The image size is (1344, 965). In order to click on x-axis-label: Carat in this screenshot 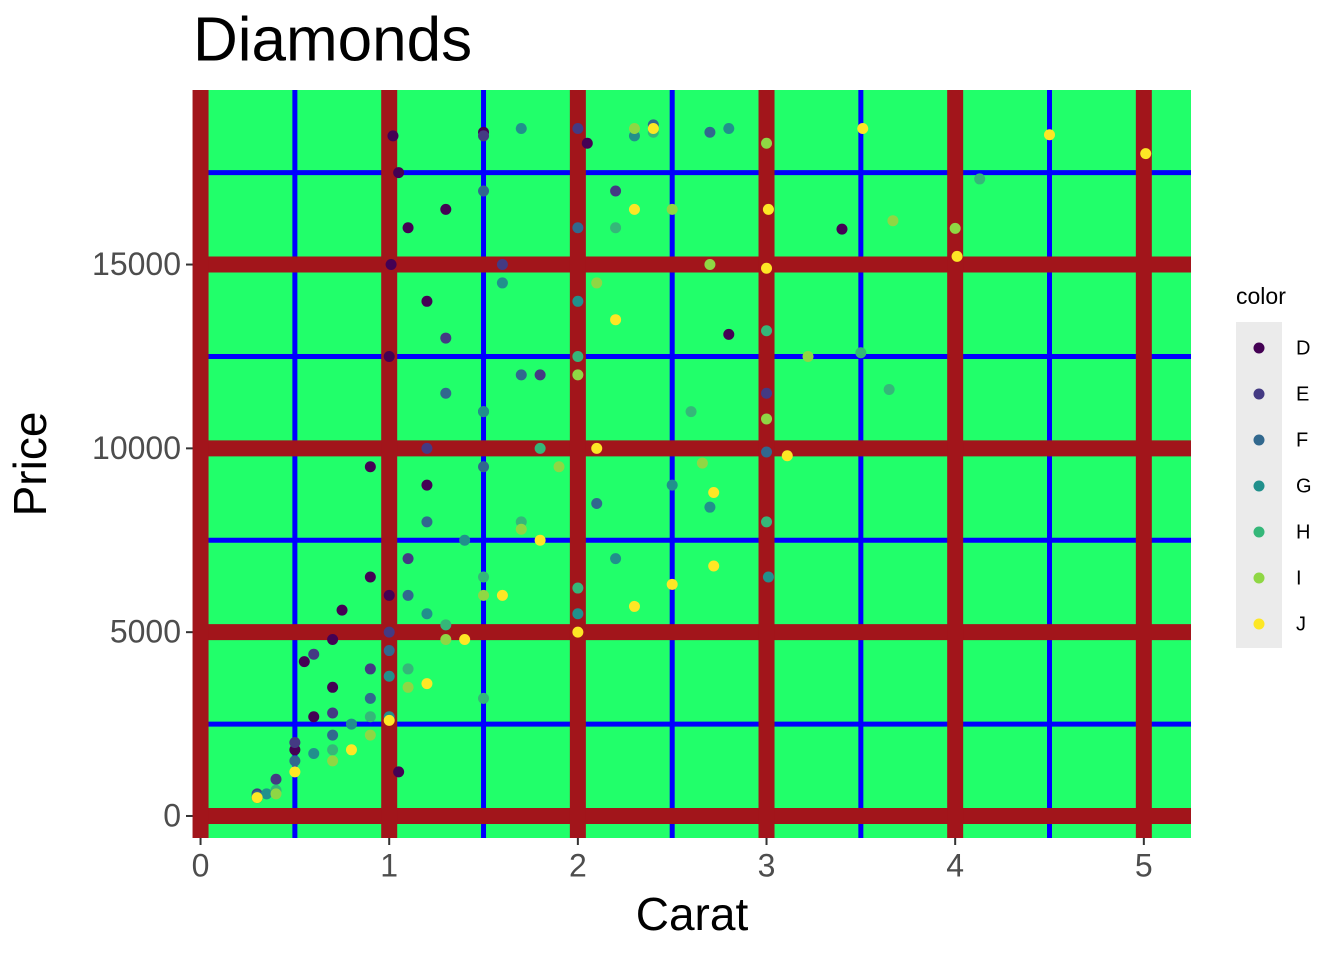, I will do `click(692, 914)`.